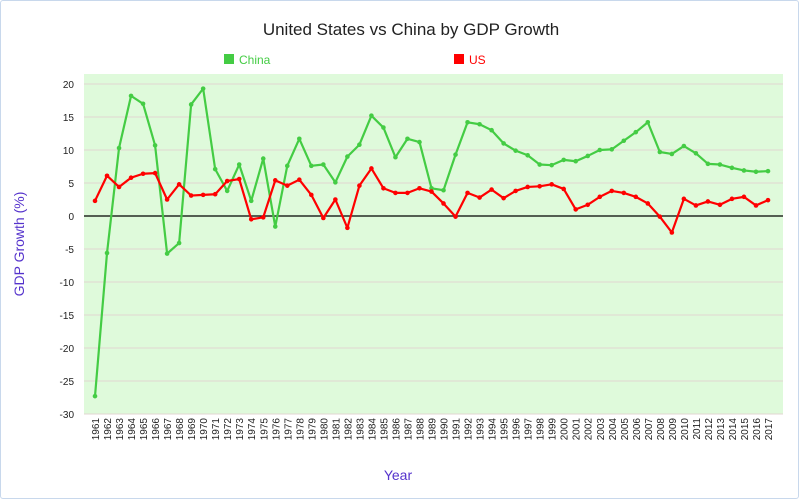 Image resolution: width=799 pixels, height=499 pixels. What do you see at coordinates (156, 429) in the screenshot?
I see `x-tick-label: 1966` at bounding box center [156, 429].